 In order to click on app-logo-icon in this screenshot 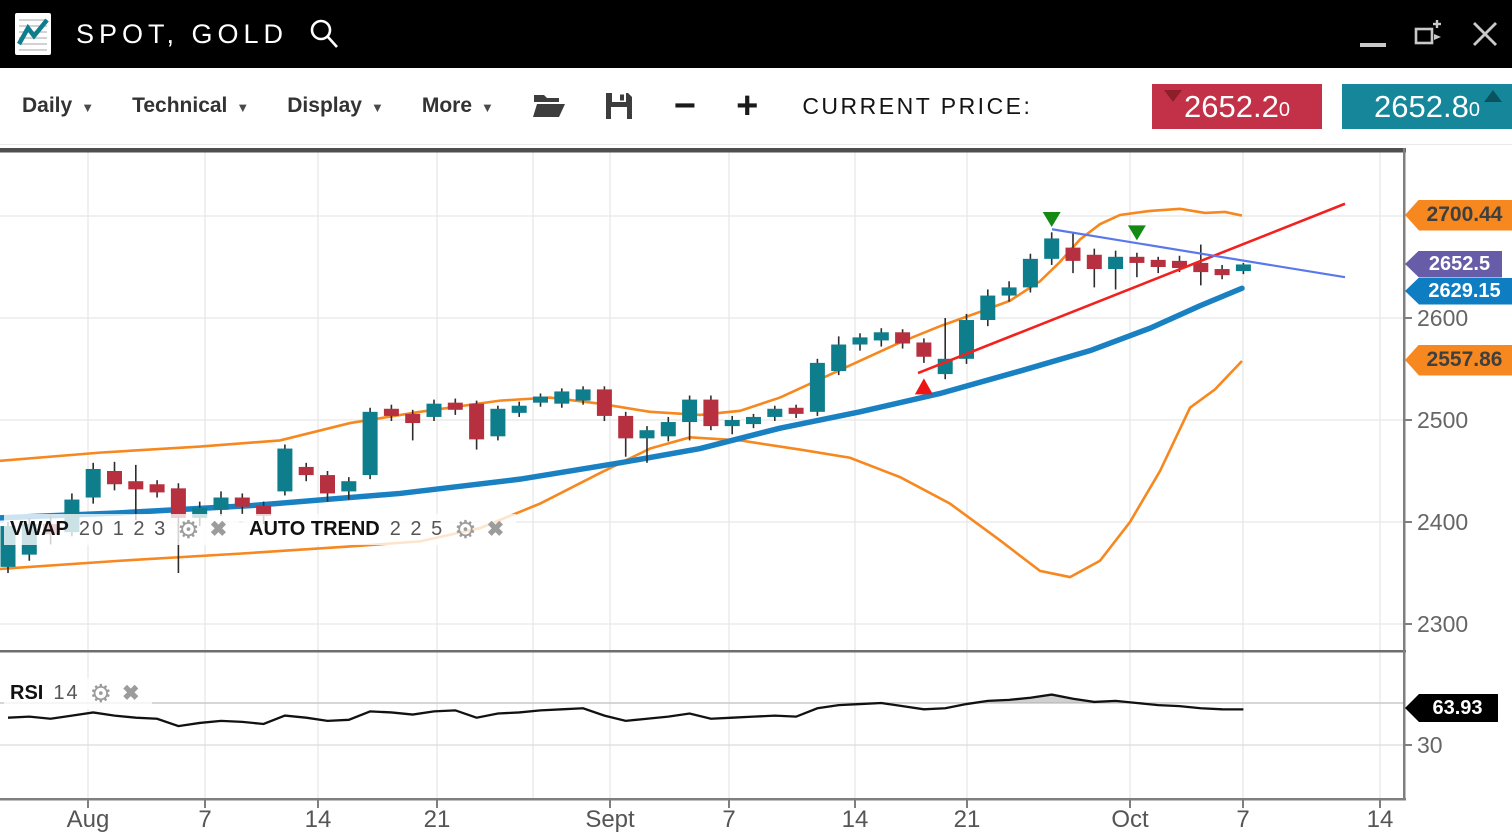, I will do `click(33, 34)`.